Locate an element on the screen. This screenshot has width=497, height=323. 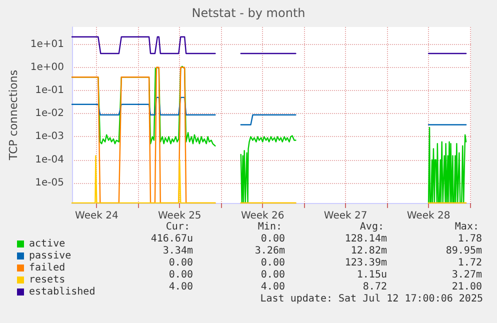
text: 128.14m is located at coordinates (365, 239).